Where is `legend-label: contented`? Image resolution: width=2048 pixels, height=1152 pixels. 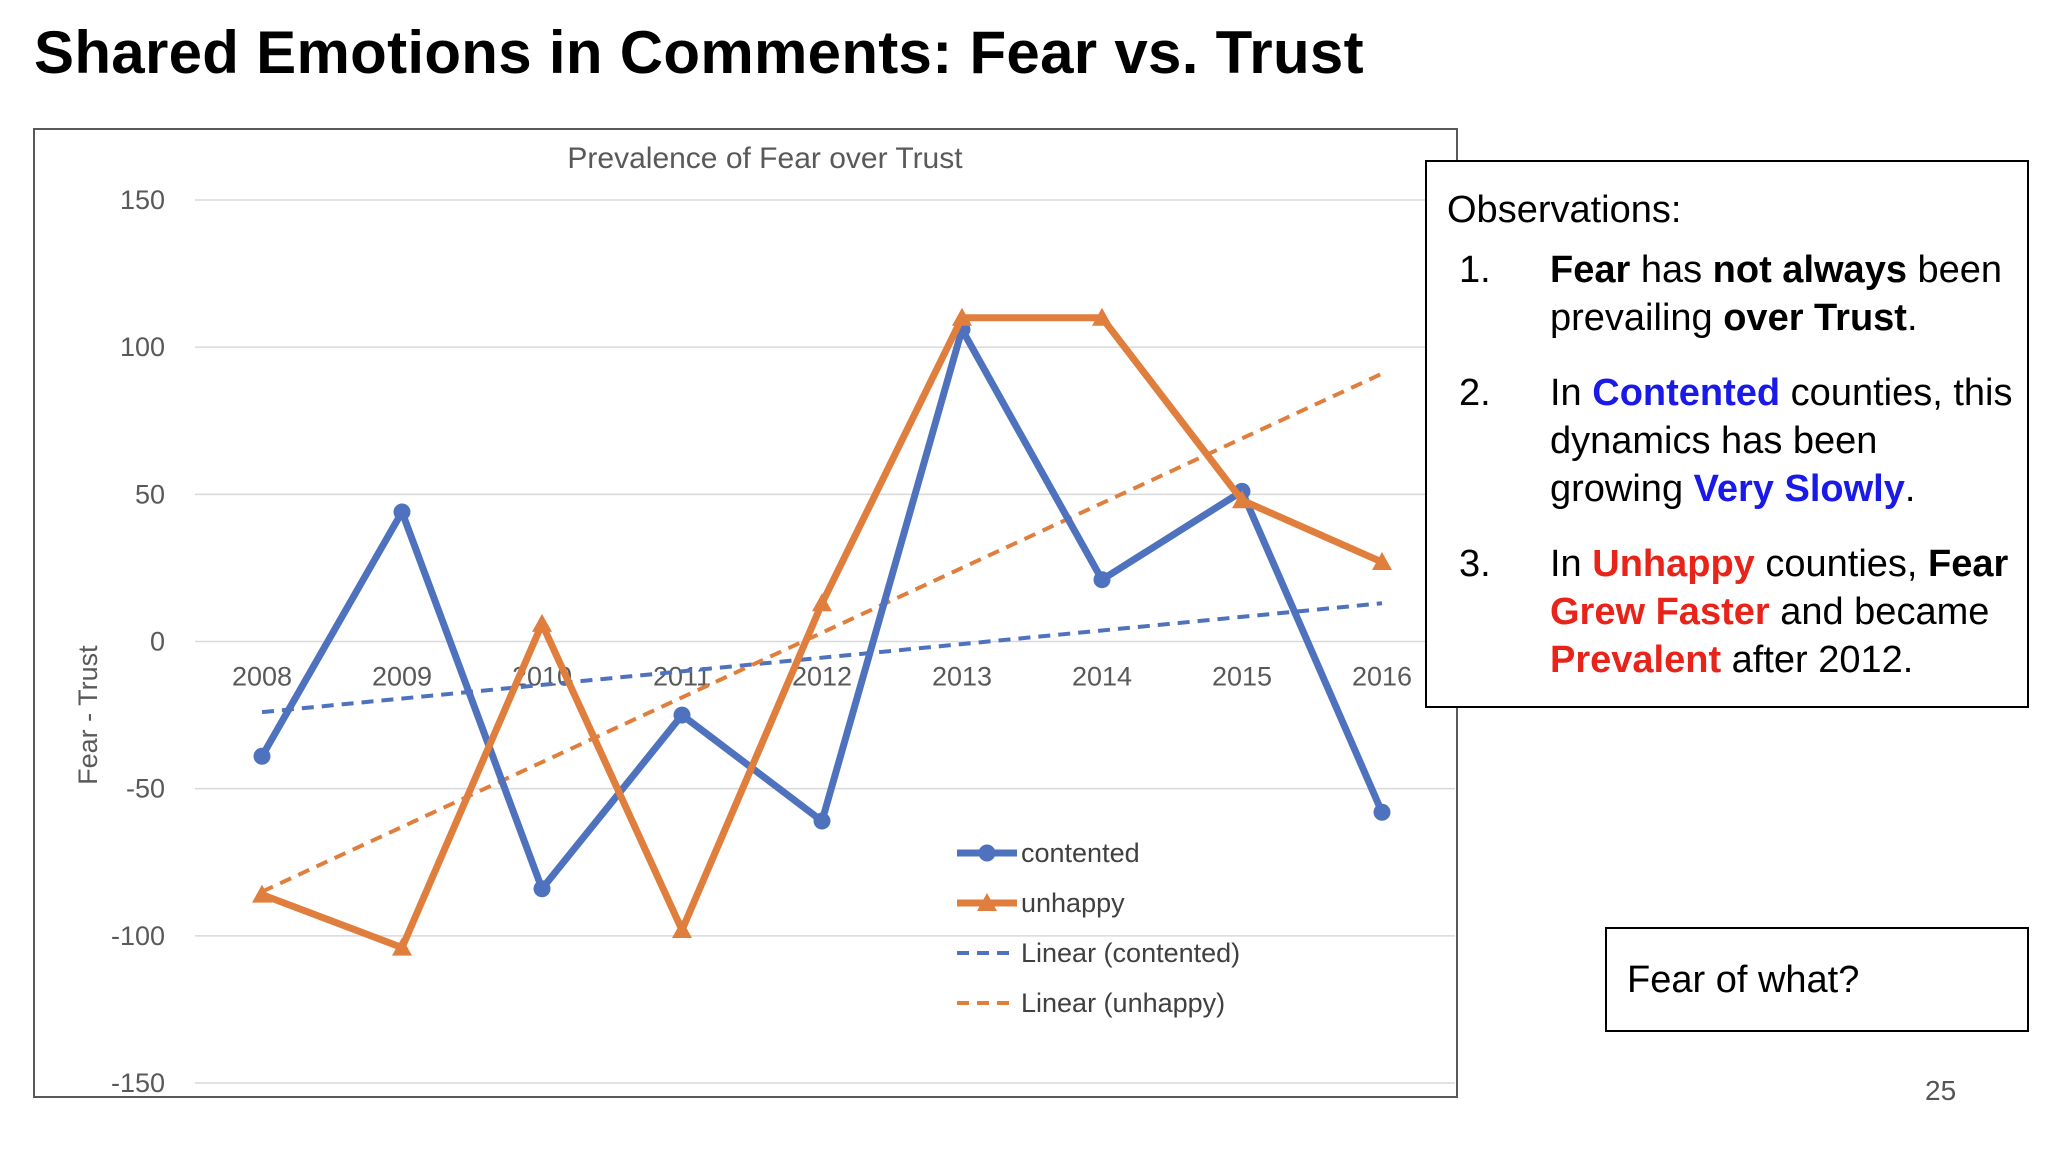
legend-label: contented is located at coordinates (1080, 853).